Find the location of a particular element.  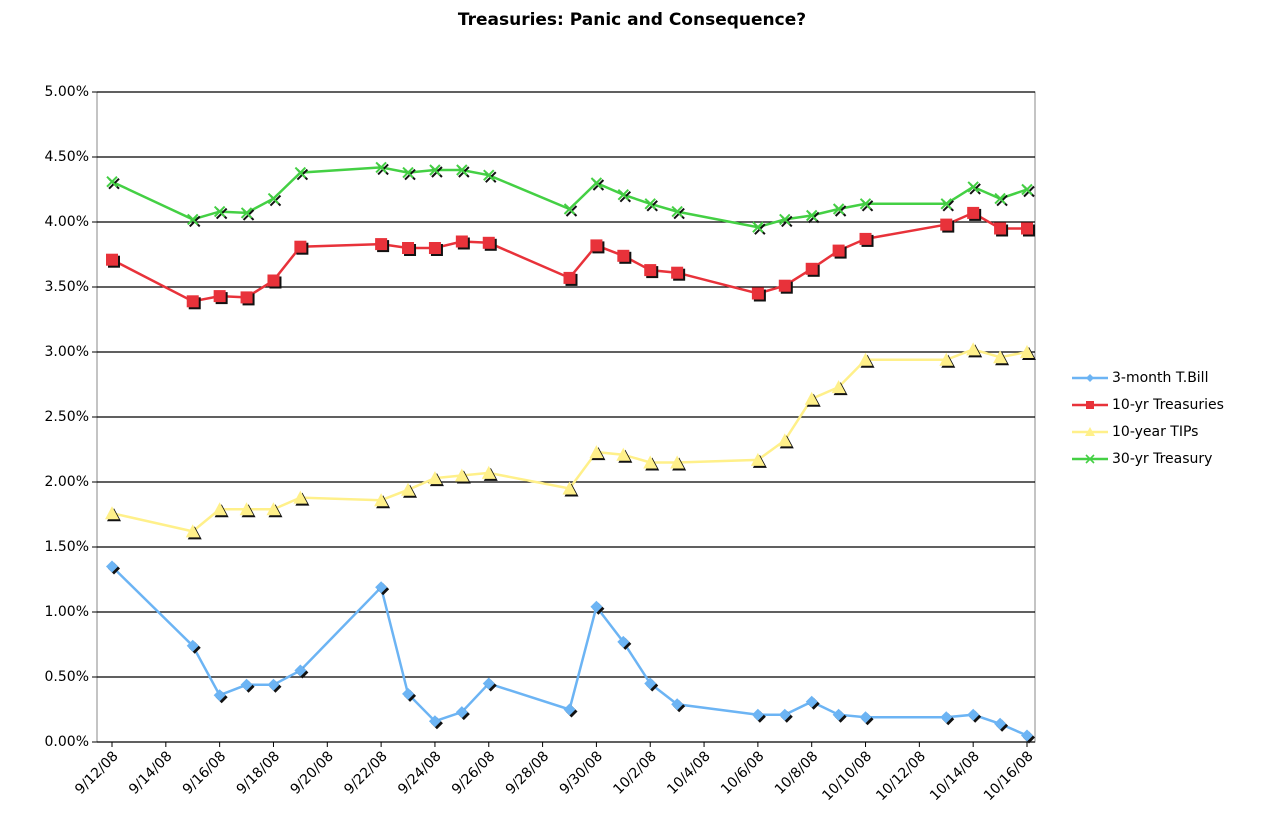

y-tick-label: 2.50% is located at coordinates (67, 417).